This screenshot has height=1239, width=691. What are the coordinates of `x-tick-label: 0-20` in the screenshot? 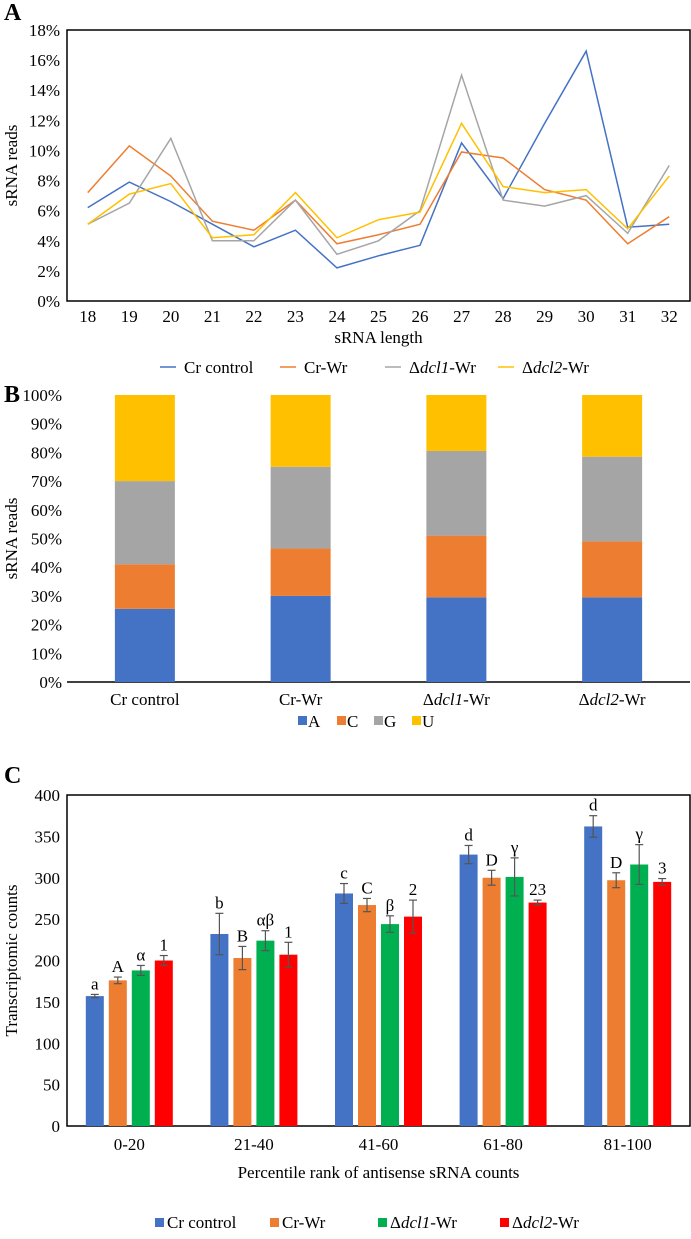 It's located at (129, 1144).